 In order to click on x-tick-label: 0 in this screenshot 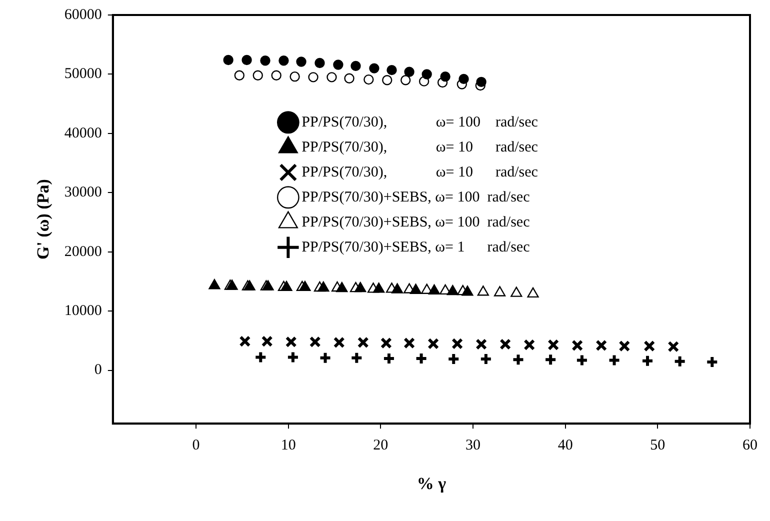, I will do `click(196, 446)`.